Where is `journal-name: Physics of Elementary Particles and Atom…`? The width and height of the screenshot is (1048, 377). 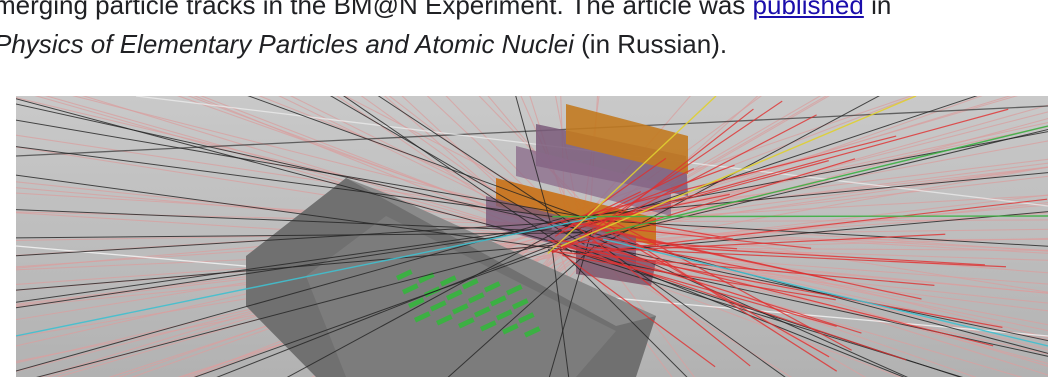
journal-name: Physics of Elementary Particles and Atom… is located at coordinates (287, 44).